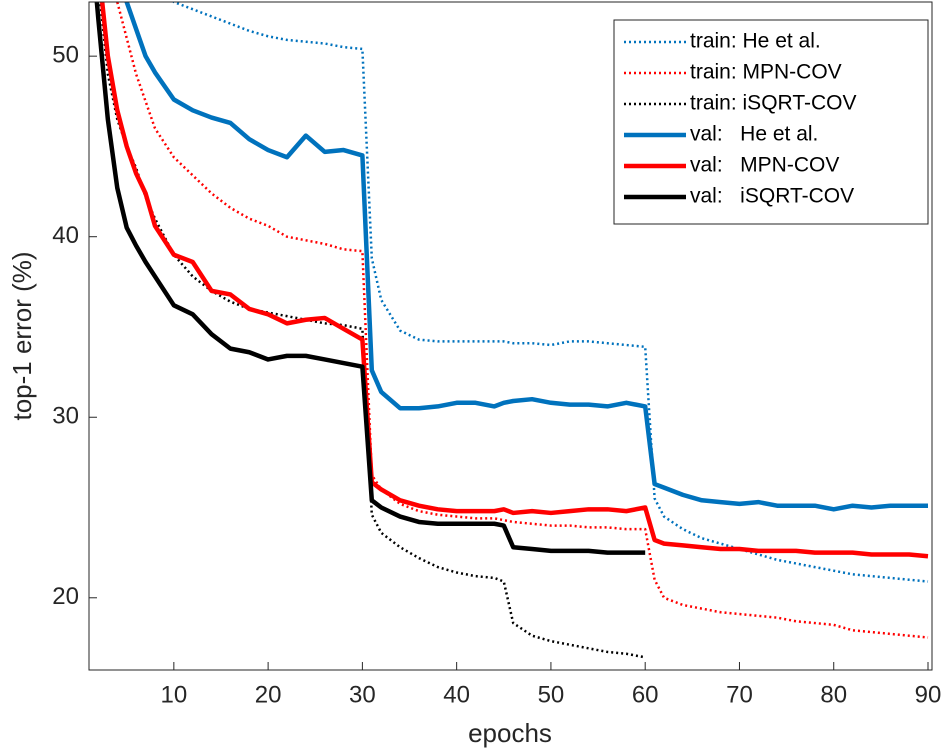  I want to click on legend-label: val: MPN-COV, so click(764, 165).